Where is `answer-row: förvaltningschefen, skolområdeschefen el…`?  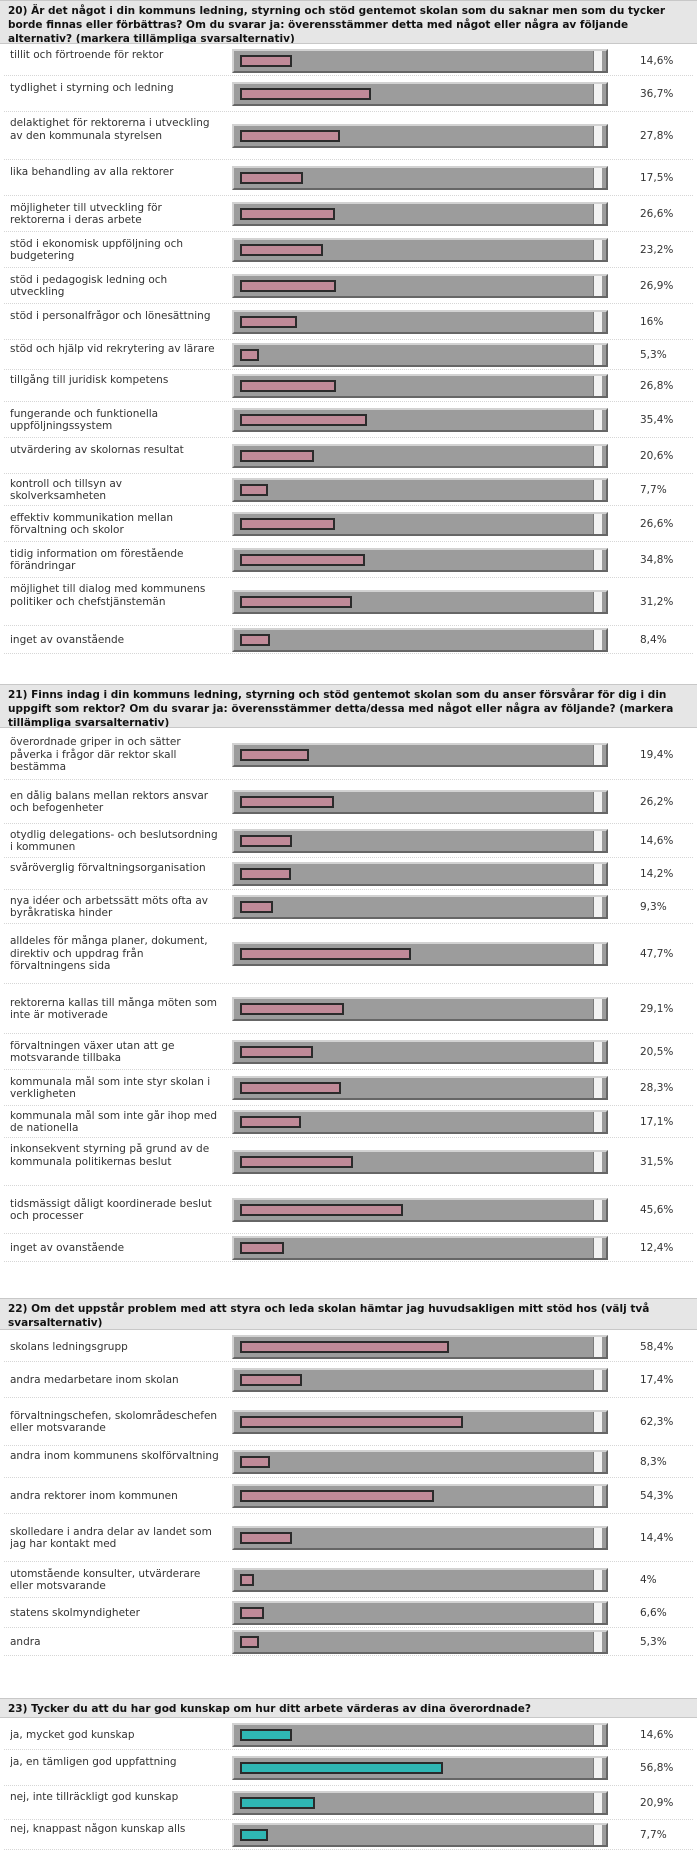 answer-row: förvaltningschefen, skolområdeschefen el… is located at coordinates (348, 1422).